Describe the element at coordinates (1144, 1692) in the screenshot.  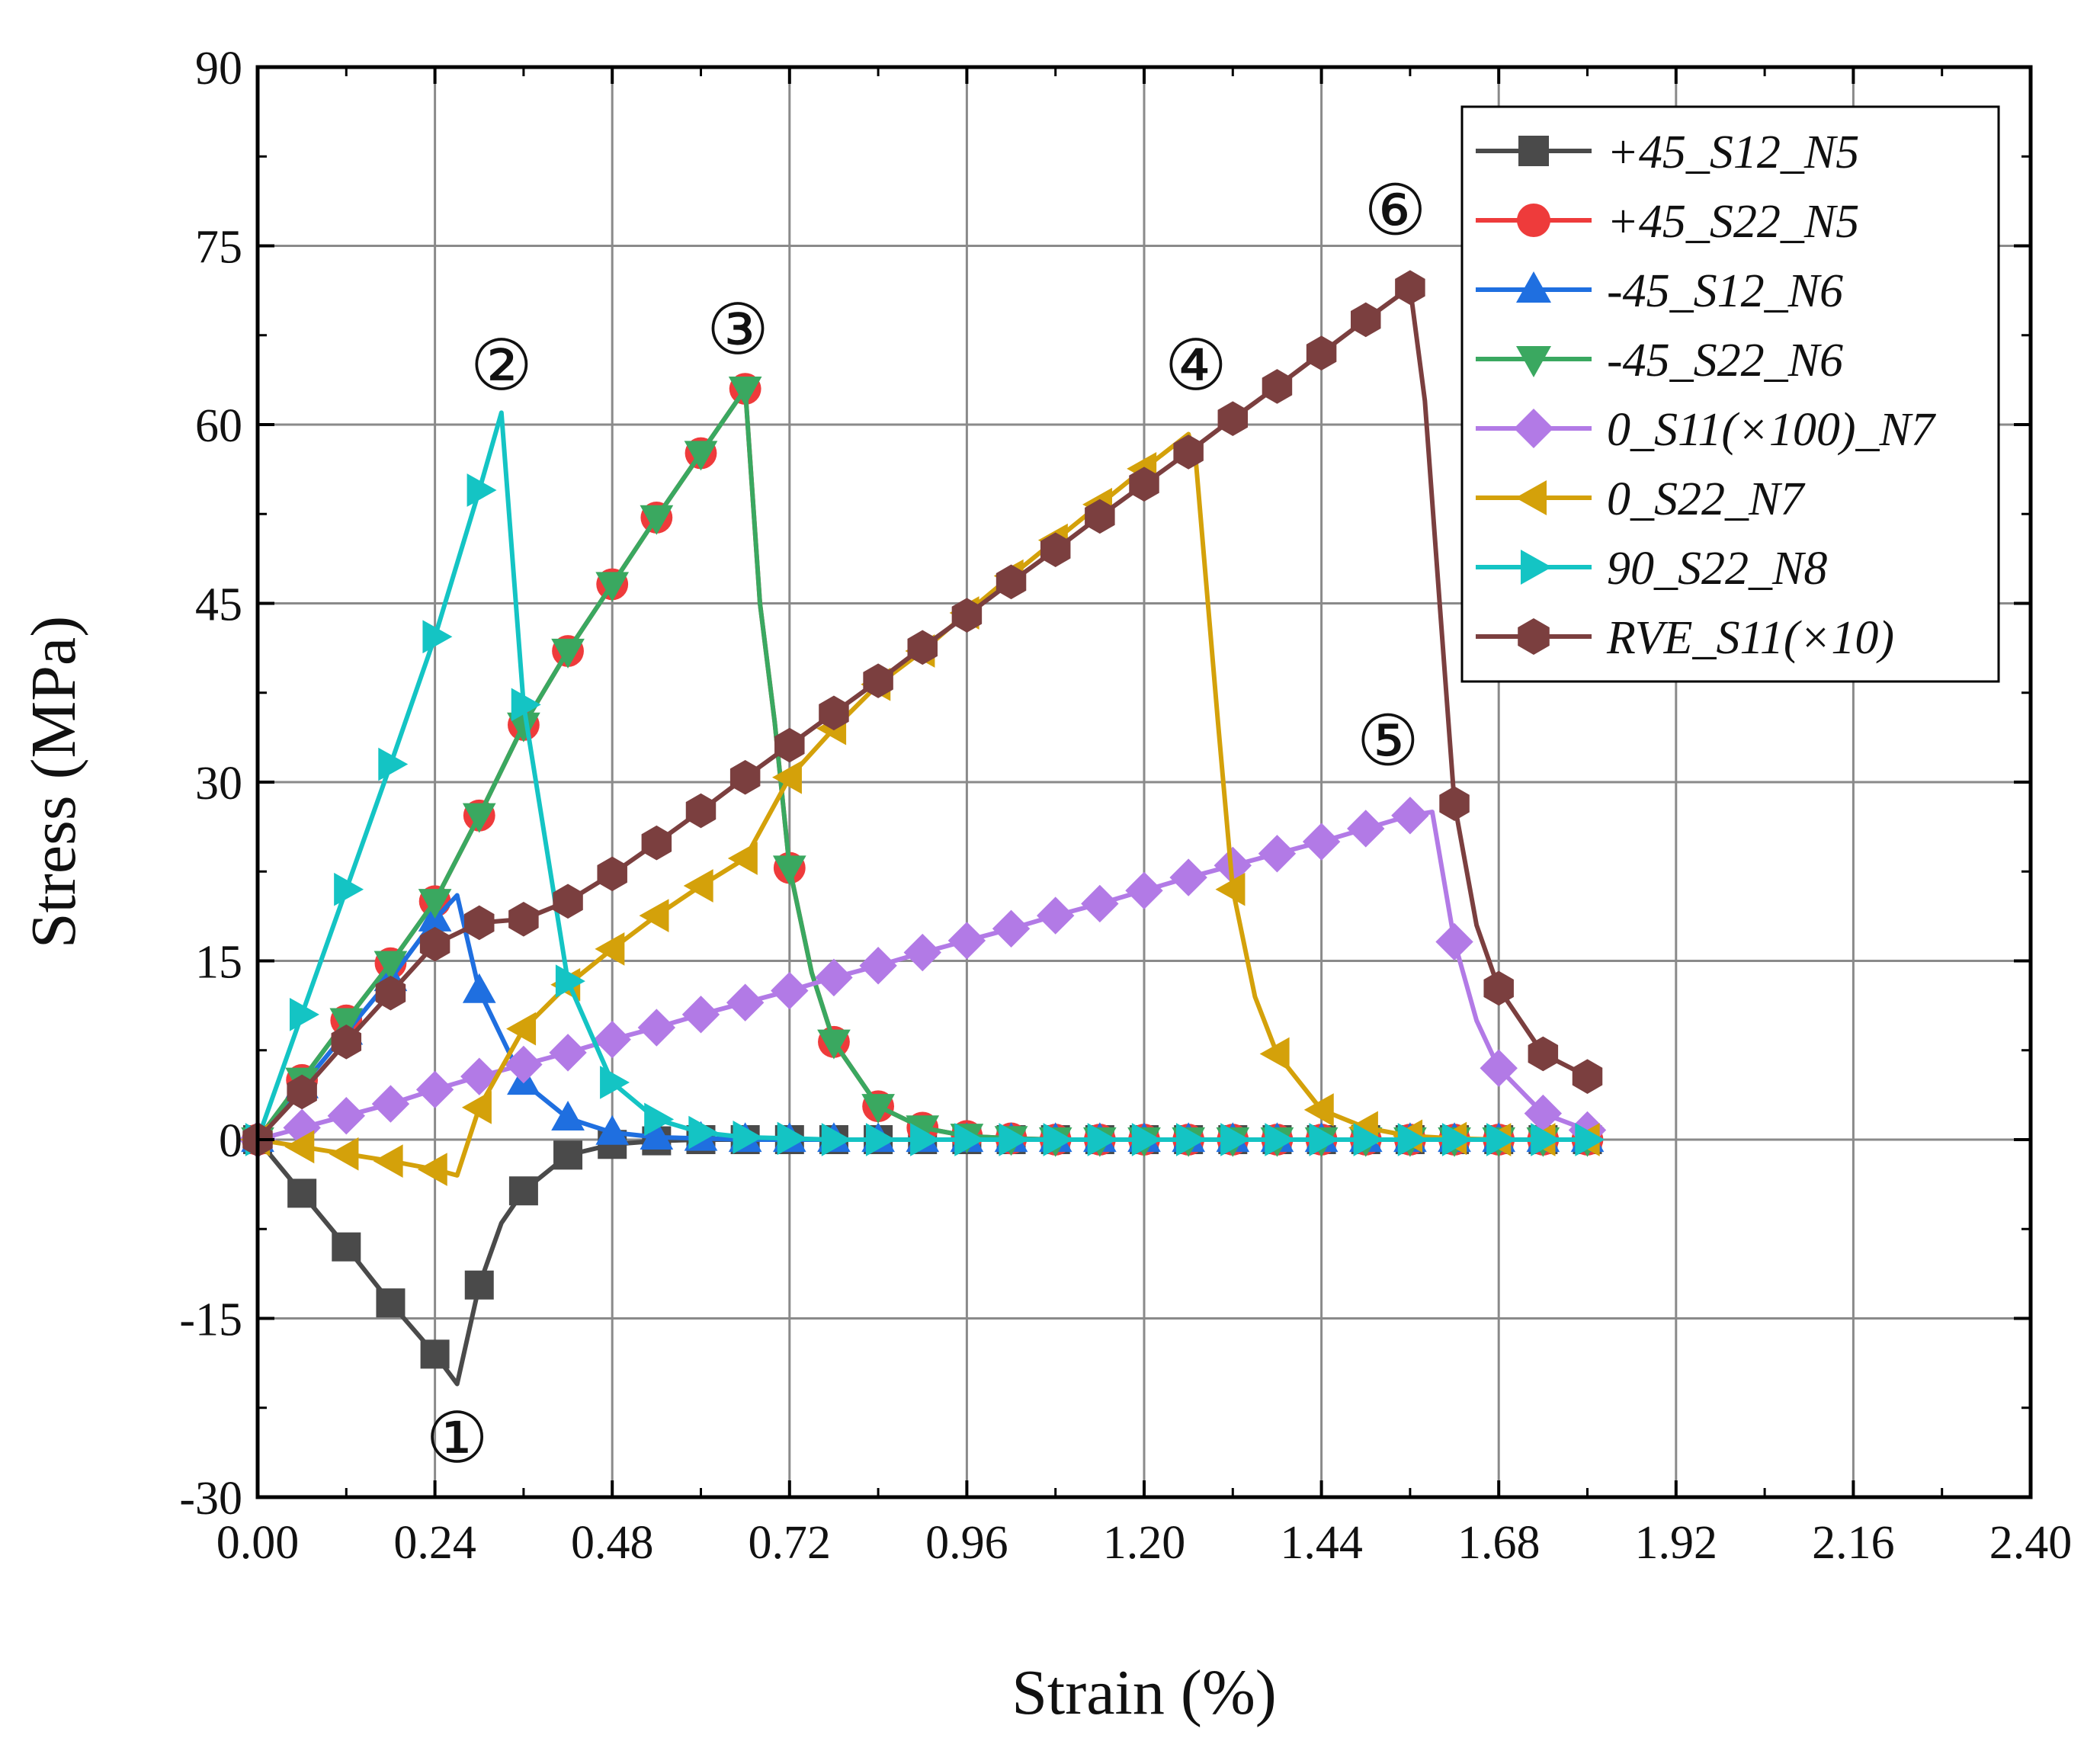
I see `x-axis-title: Strain (%)` at that location.